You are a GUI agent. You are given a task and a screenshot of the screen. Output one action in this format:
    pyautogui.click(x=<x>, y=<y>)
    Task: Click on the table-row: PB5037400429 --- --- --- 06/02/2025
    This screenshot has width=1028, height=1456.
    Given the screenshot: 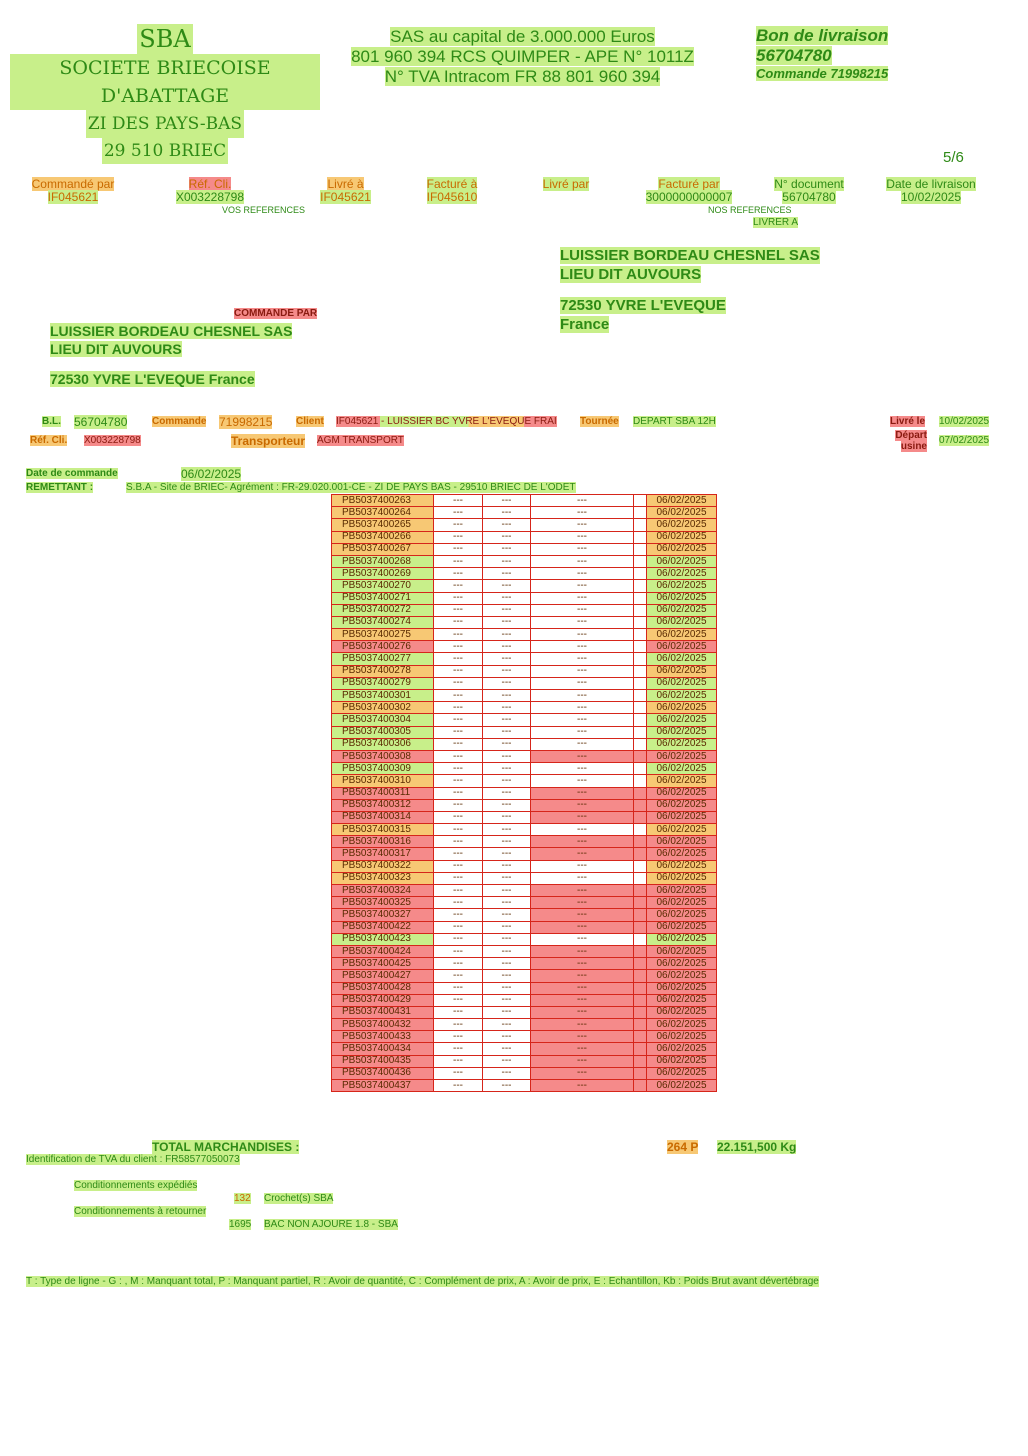 What is the action you would take?
    pyautogui.click(x=524, y=1000)
    